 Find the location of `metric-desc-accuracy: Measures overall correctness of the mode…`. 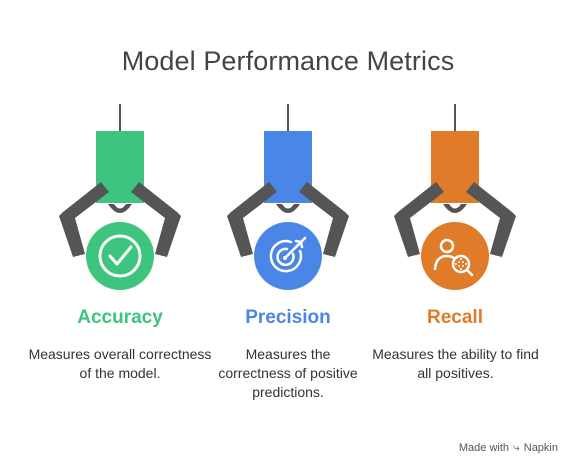

metric-desc-accuracy: Measures overall correctness of the mode… is located at coordinates (120, 363).